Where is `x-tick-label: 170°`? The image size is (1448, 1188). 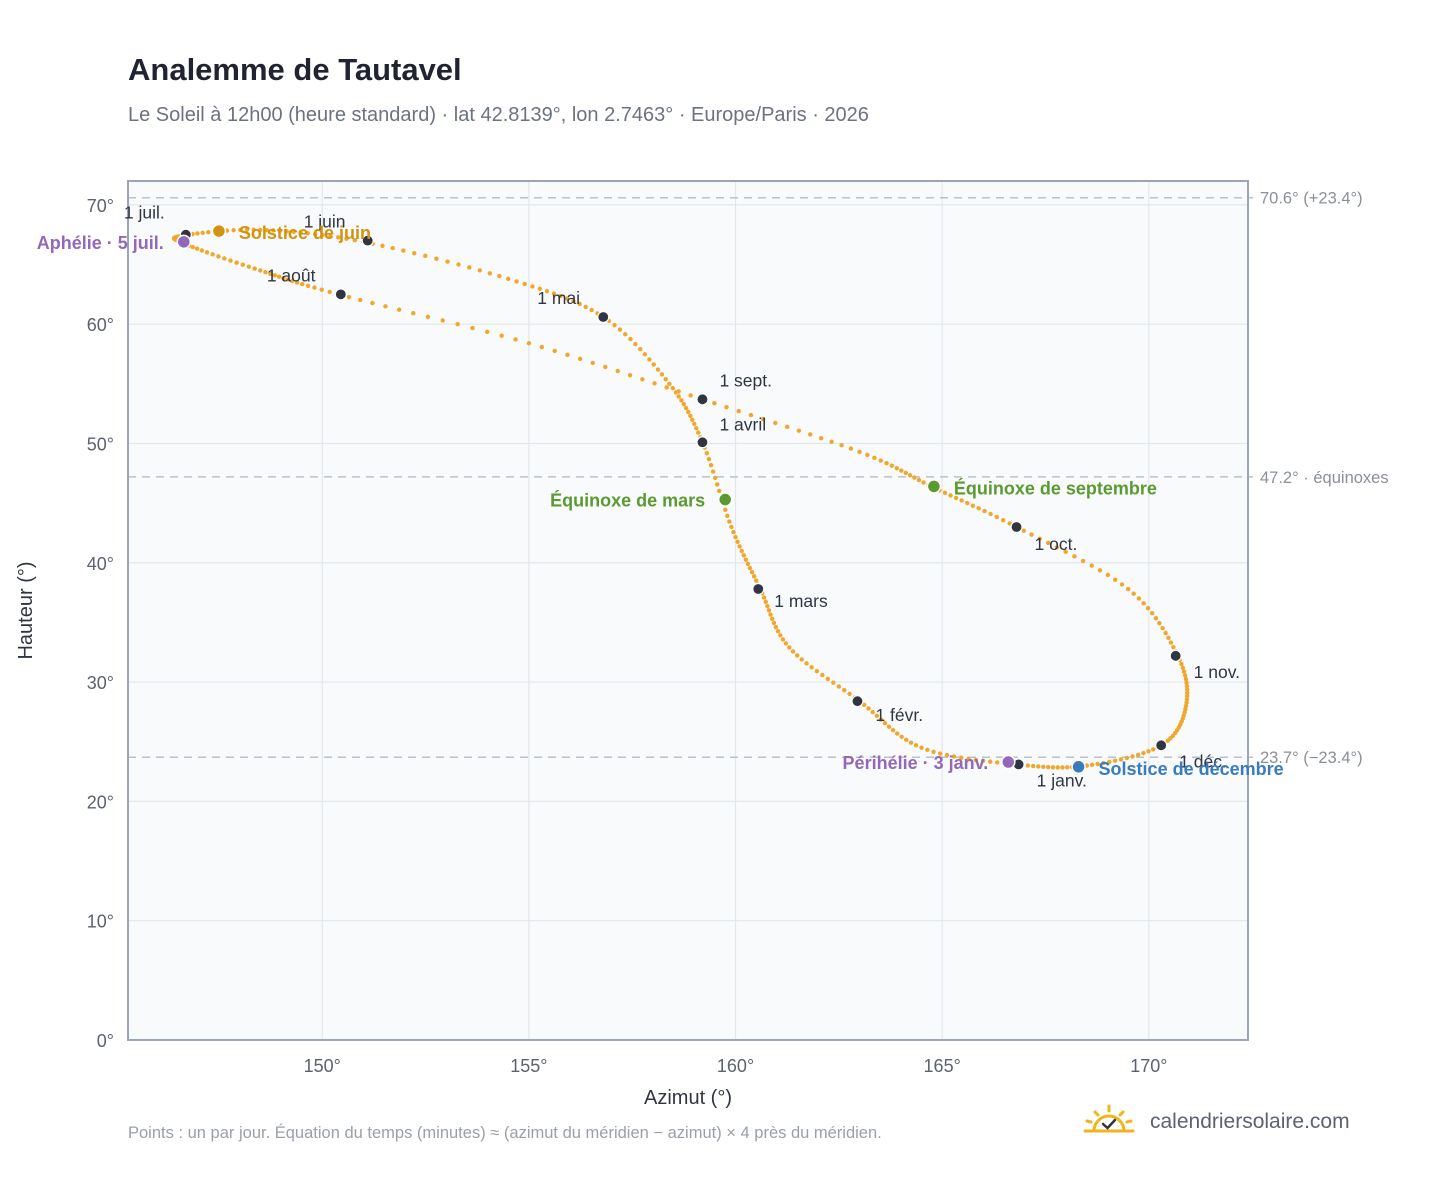
x-tick-label: 170° is located at coordinates (1148, 1066).